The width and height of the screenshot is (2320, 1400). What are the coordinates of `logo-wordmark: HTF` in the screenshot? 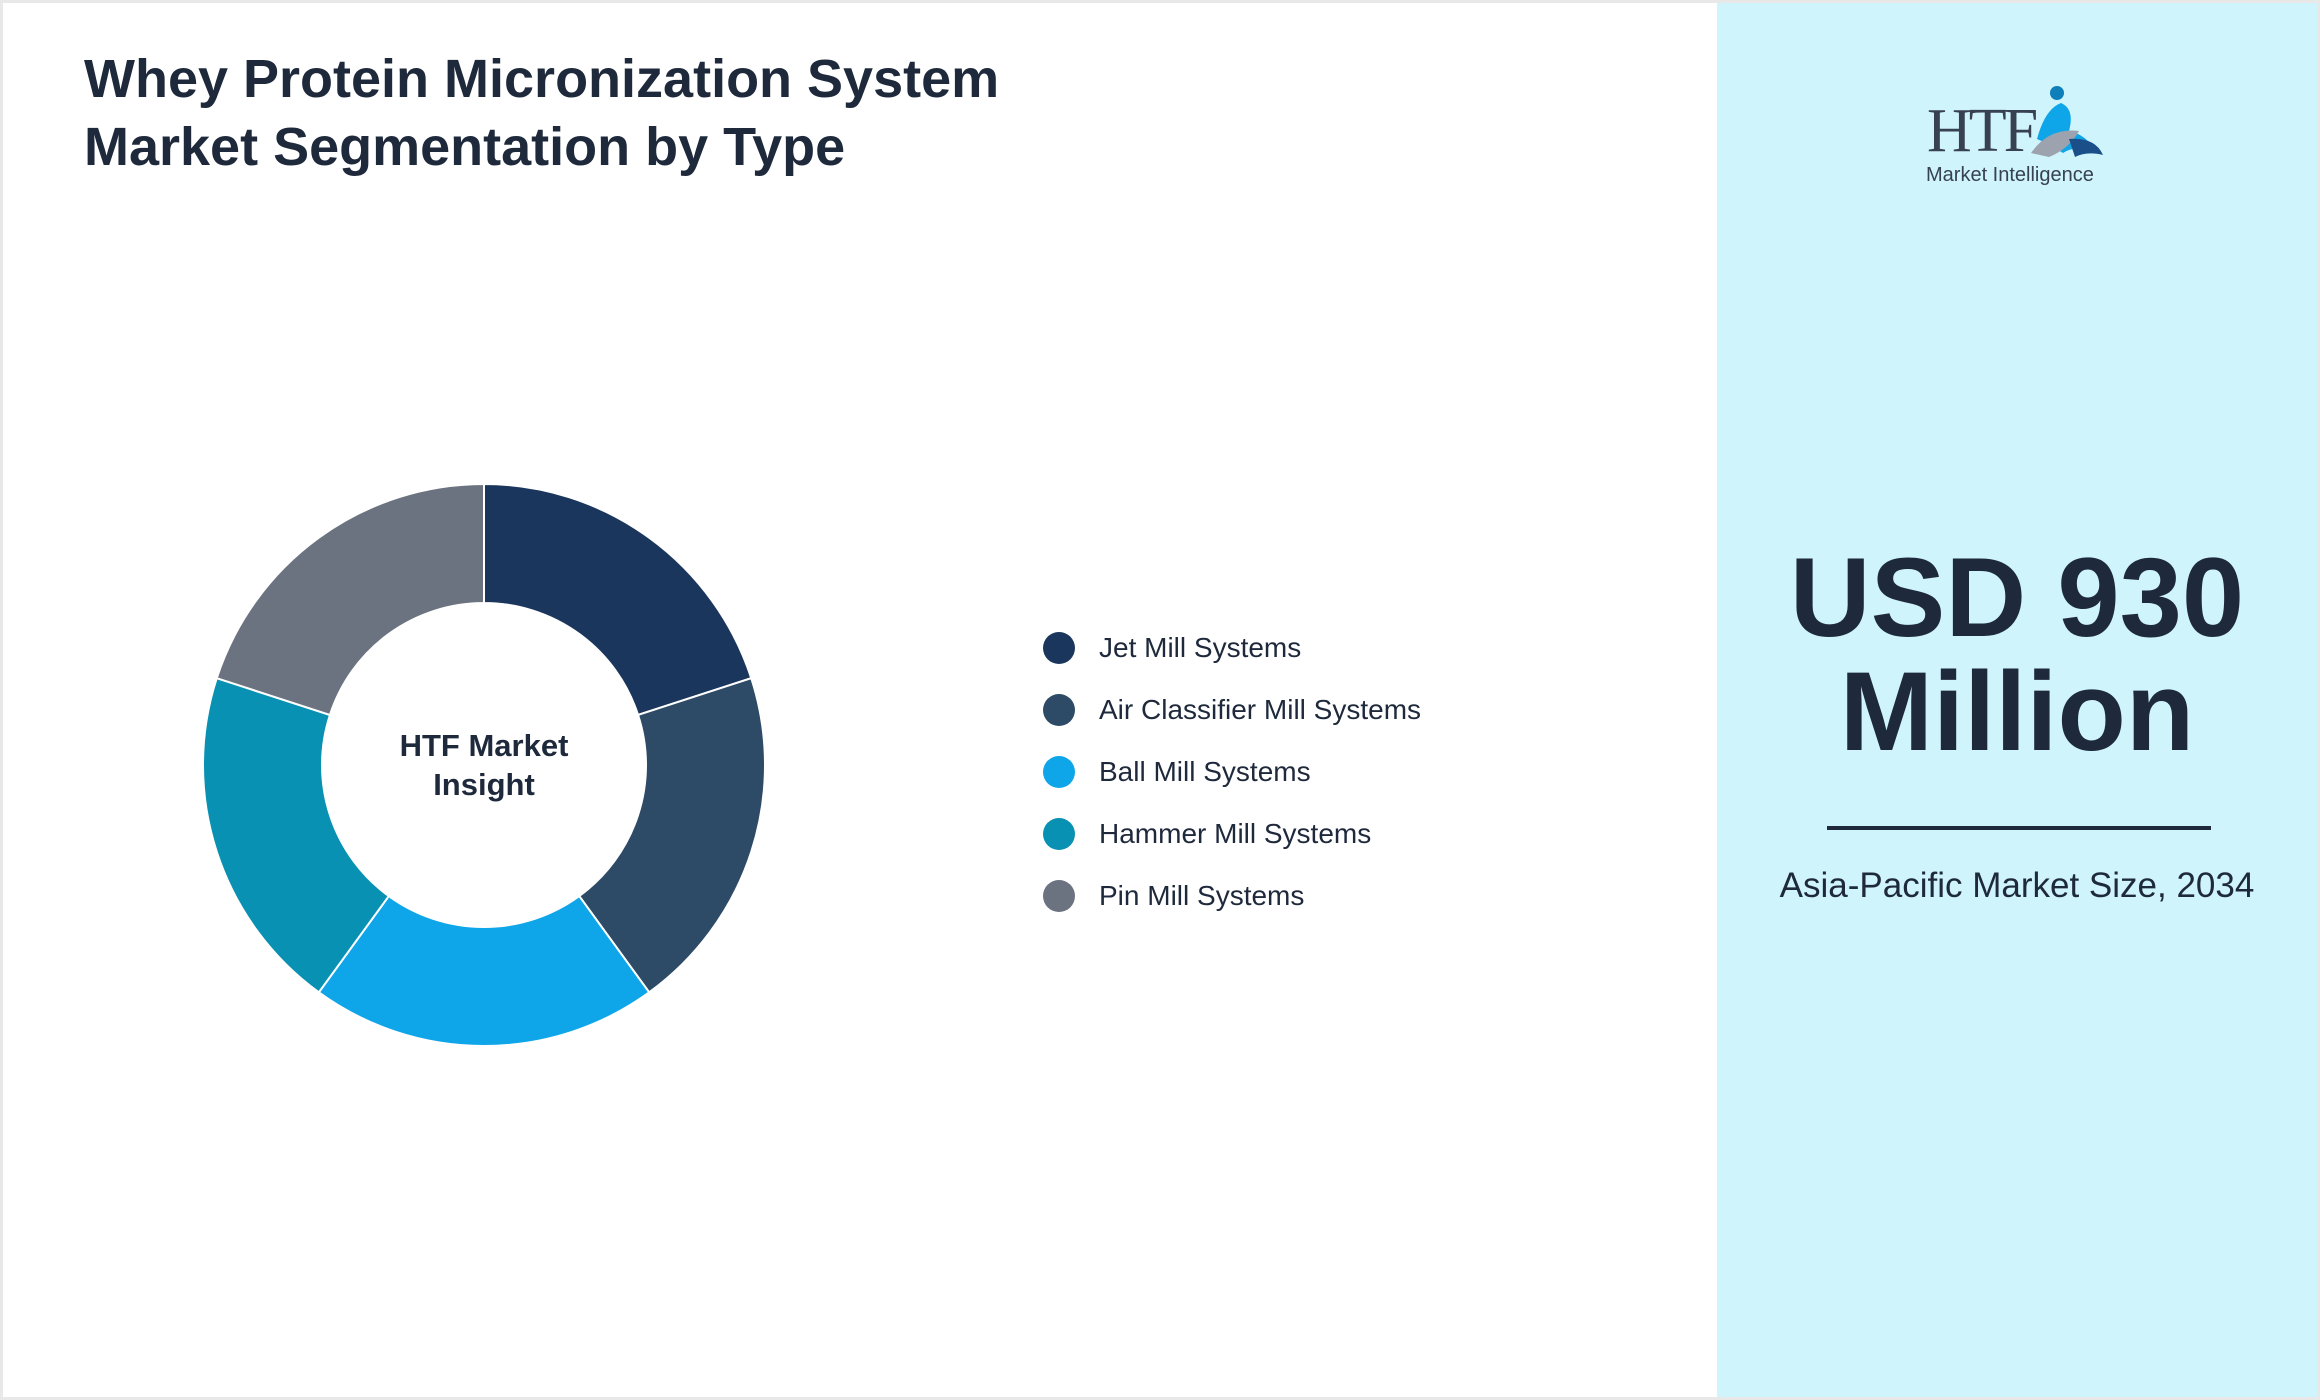 It's located at (1982, 131).